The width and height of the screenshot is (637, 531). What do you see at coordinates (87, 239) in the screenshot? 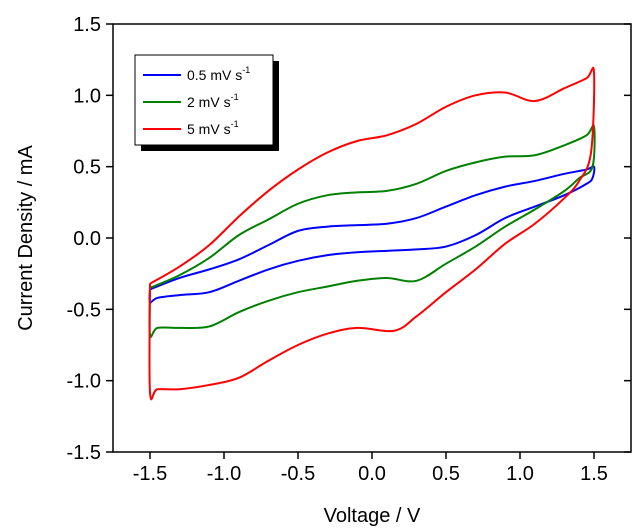
I see `y-tick-label: 0.0` at bounding box center [87, 239].